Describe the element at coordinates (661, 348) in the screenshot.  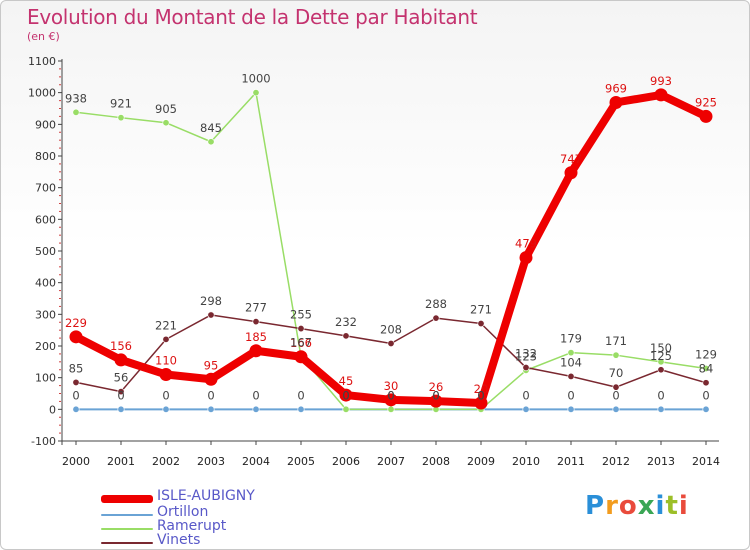
I see `data-label-ramerupt: 150` at that location.